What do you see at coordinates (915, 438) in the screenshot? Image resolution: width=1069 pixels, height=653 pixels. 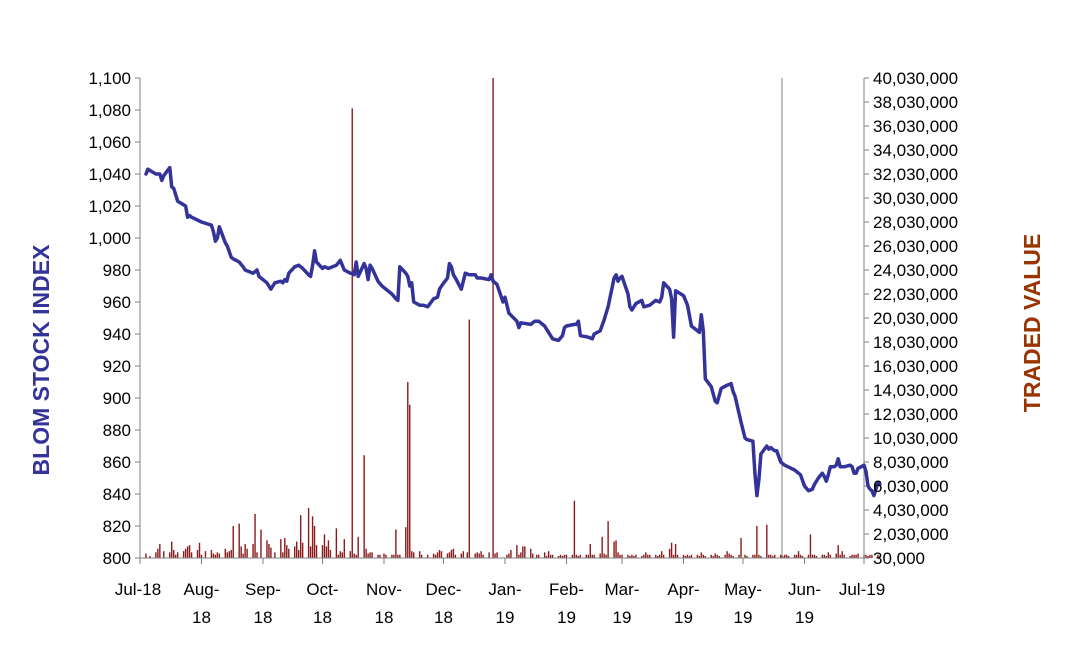 I see `y-right-tick-label: 10,030,000` at bounding box center [915, 438].